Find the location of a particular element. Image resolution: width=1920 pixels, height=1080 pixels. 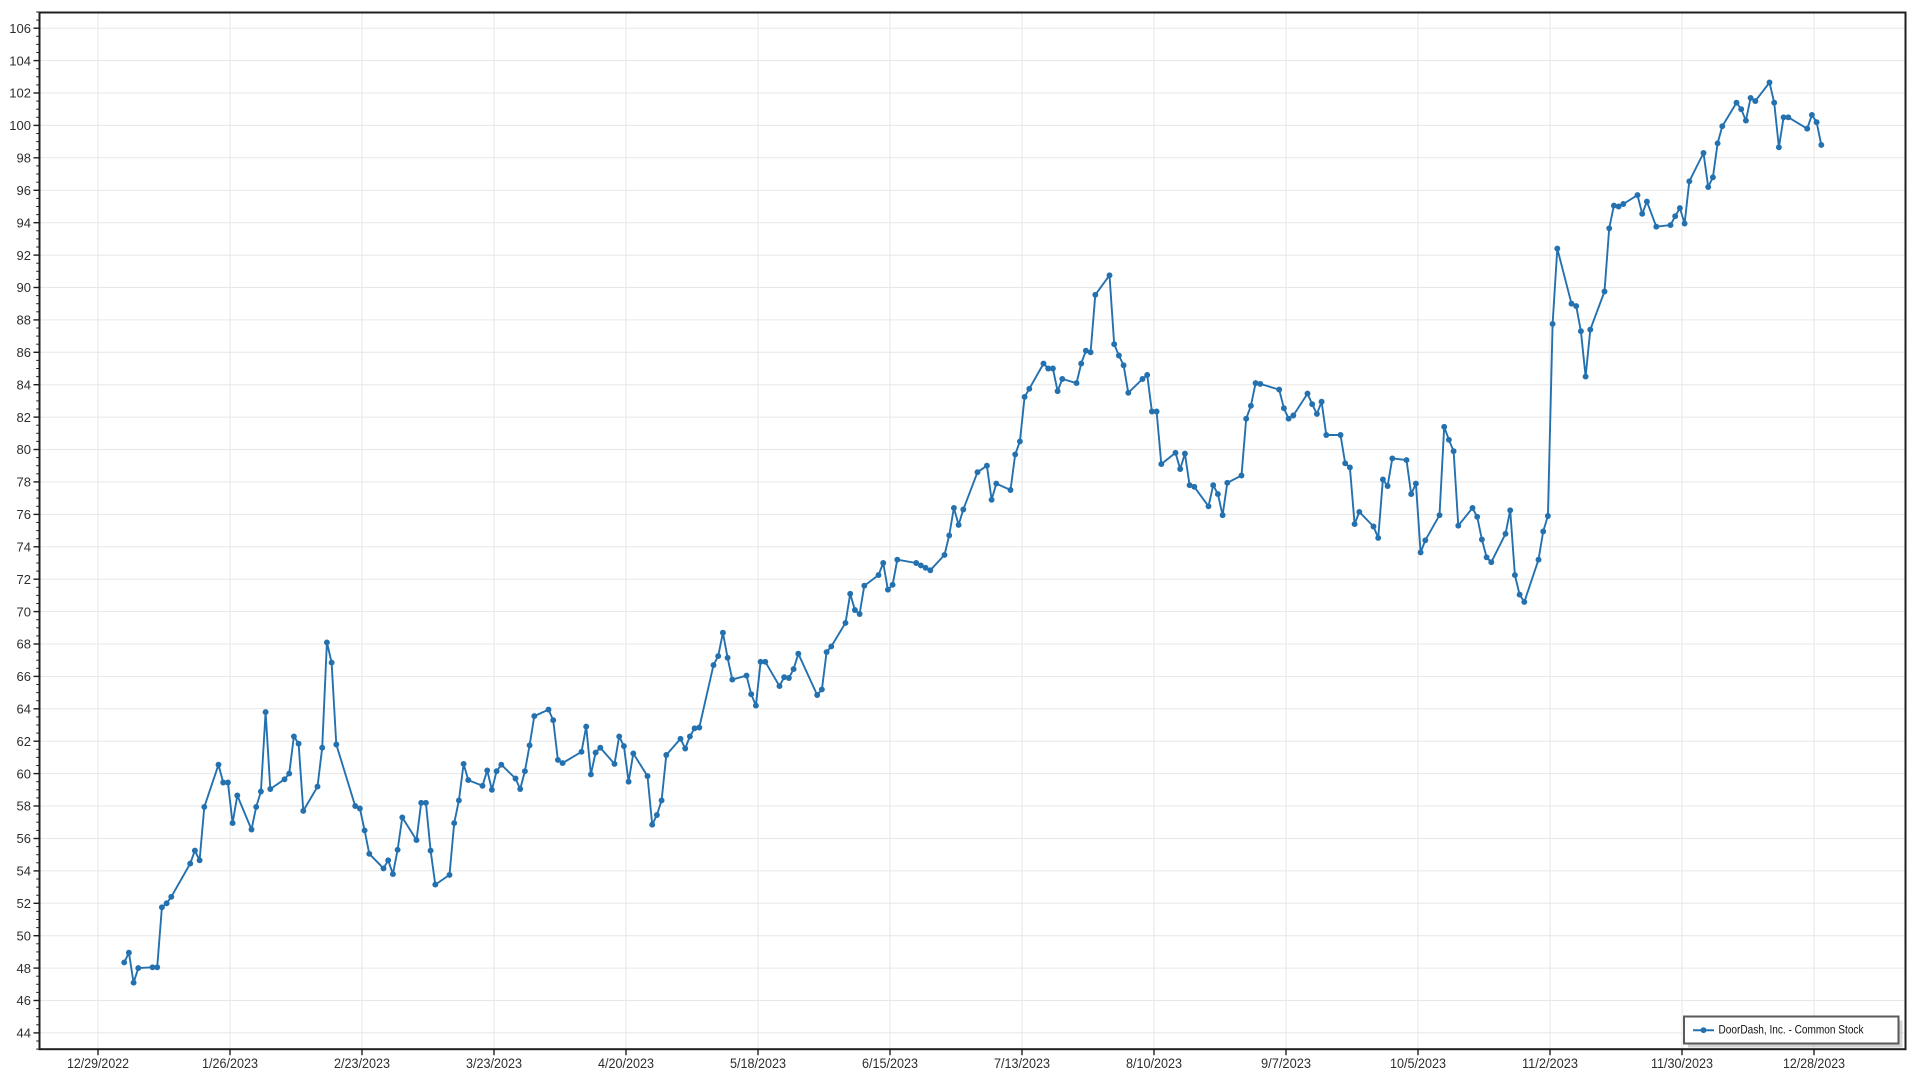

svg-text: 8/10/2023 is located at coordinates (1154, 1063).